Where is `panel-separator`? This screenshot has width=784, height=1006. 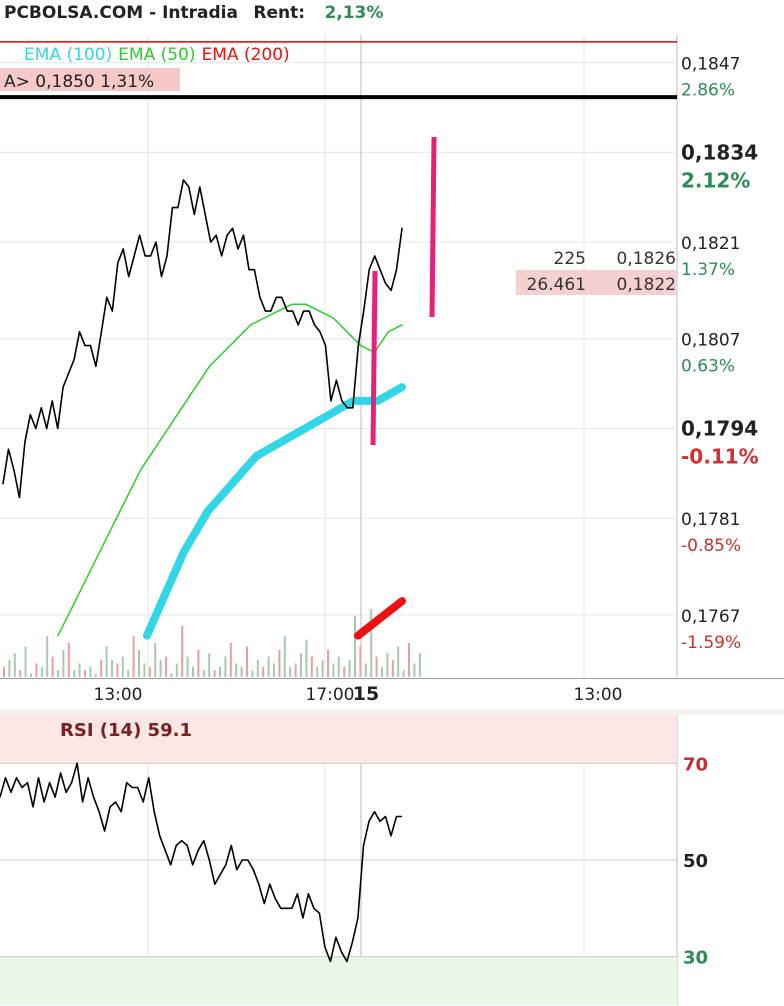 panel-separator is located at coordinates (392, 712).